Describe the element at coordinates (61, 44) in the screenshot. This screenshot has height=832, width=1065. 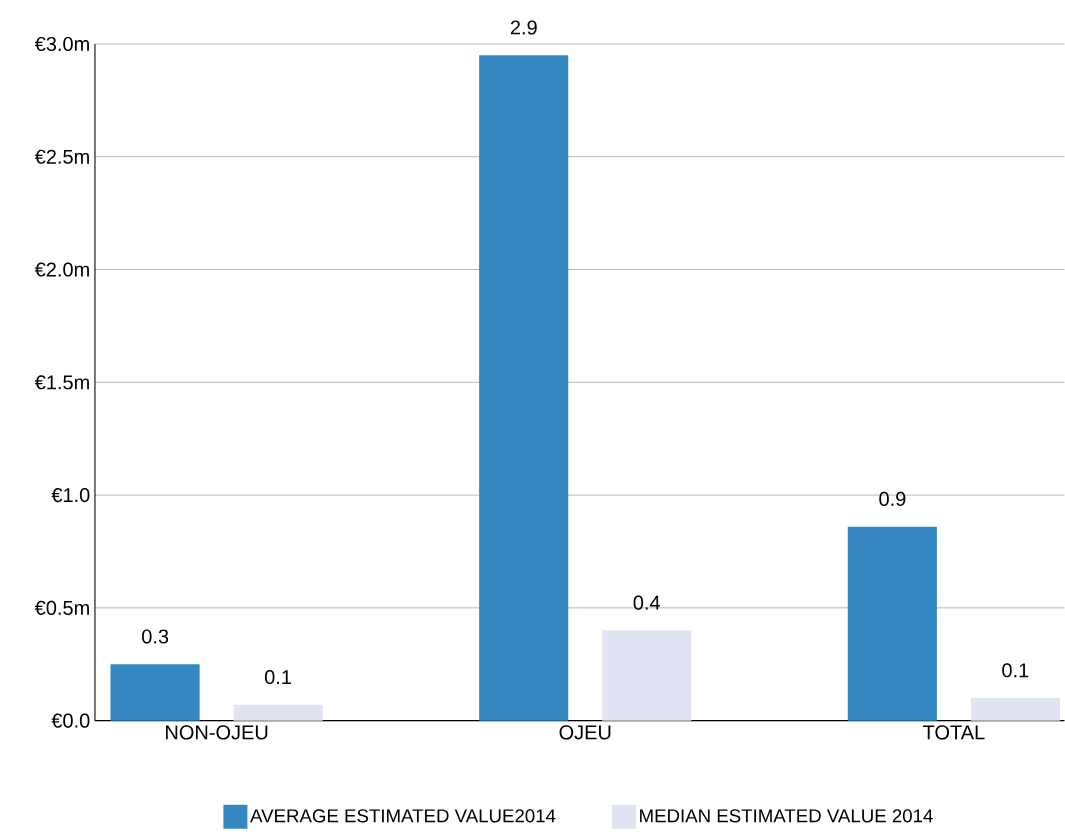
I see `y-tick-label: €3.0m` at that location.